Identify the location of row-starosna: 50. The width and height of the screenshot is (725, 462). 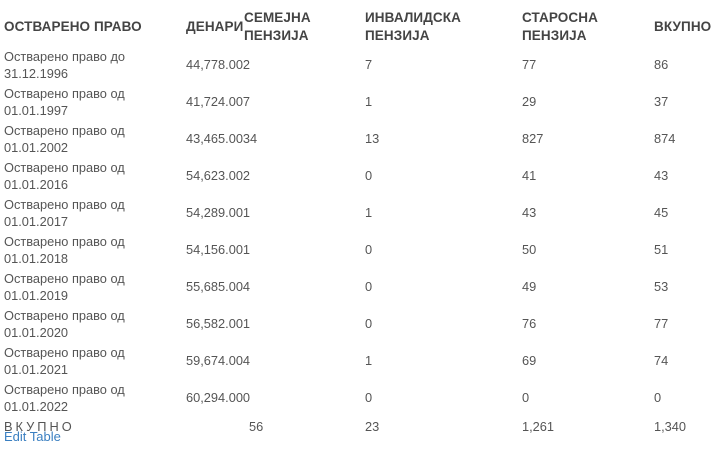
(529, 249).